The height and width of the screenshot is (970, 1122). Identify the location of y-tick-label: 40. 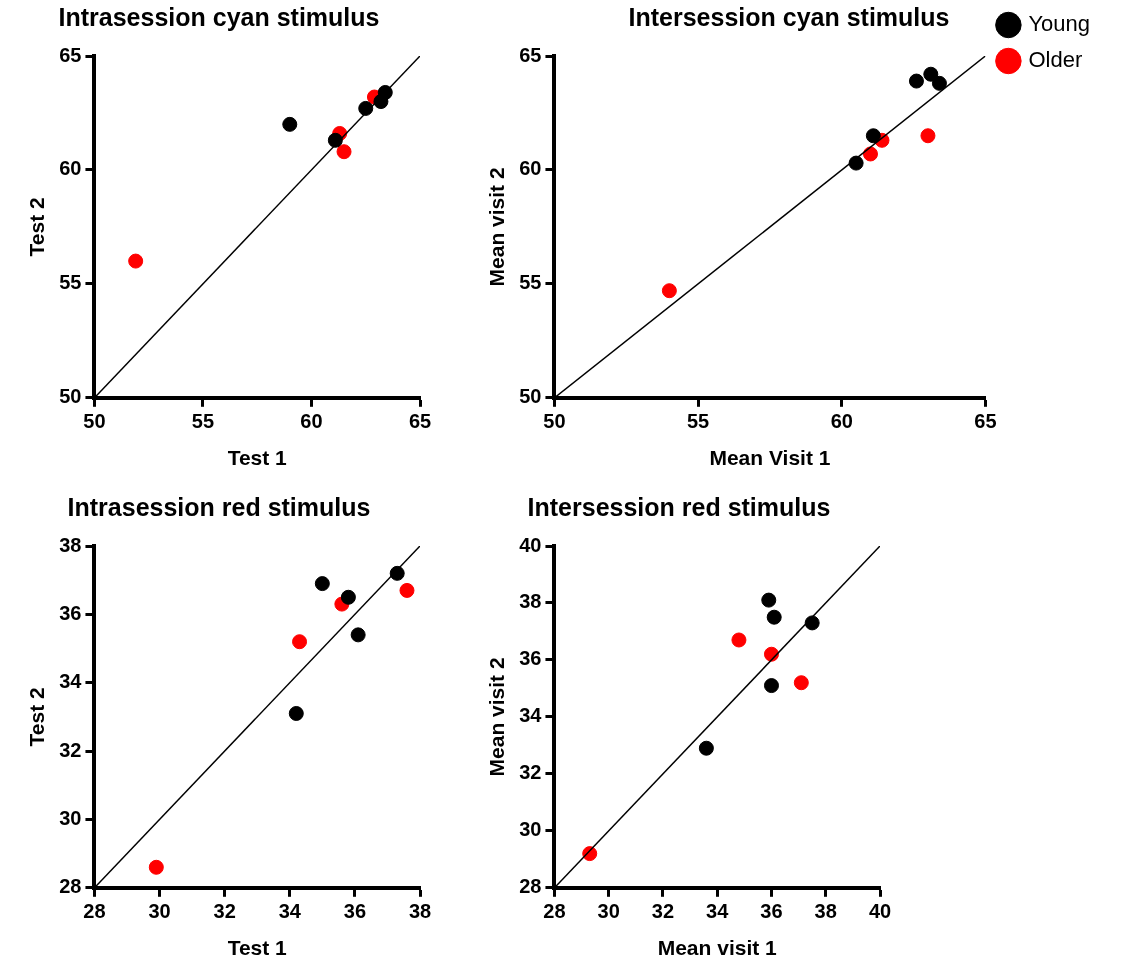
(530, 544).